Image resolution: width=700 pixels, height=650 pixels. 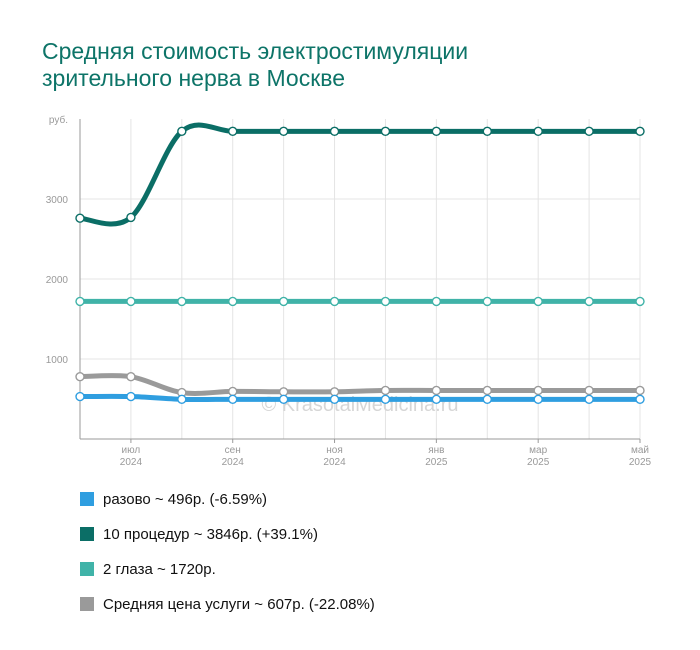 I want to click on chart-title-line-1: Средняя стоимость электростимуляции, so click(x=255, y=51).